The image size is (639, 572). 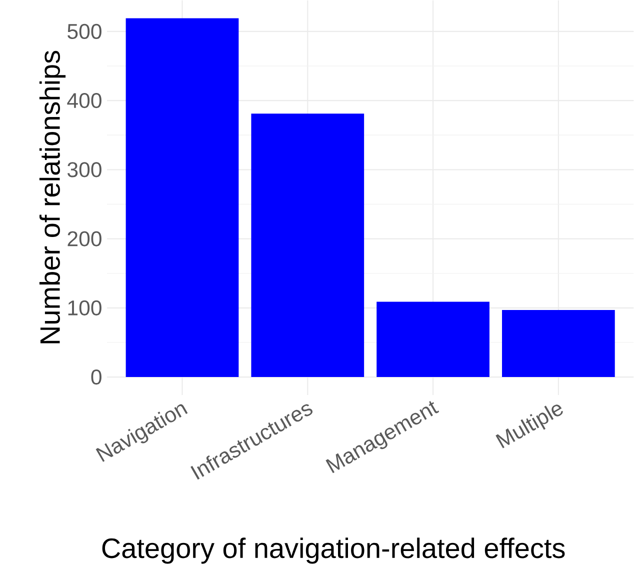 What do you see at coordinates (85, 308) in the screenshot?
I see `y-tick-label: 100` at bounding box center [85, 308].